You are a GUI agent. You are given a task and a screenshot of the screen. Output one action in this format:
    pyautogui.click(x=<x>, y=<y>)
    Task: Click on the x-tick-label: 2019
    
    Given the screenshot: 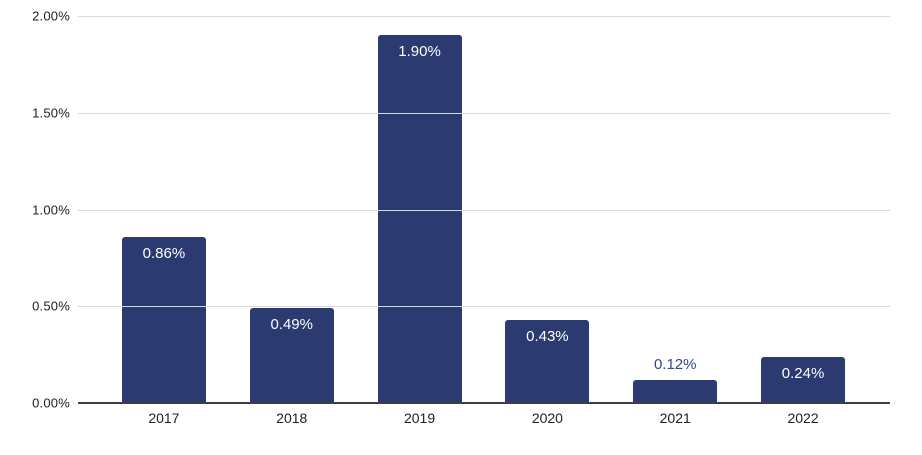 What is the action you would take?
    pyautogui.click(x=419, y=418)
    